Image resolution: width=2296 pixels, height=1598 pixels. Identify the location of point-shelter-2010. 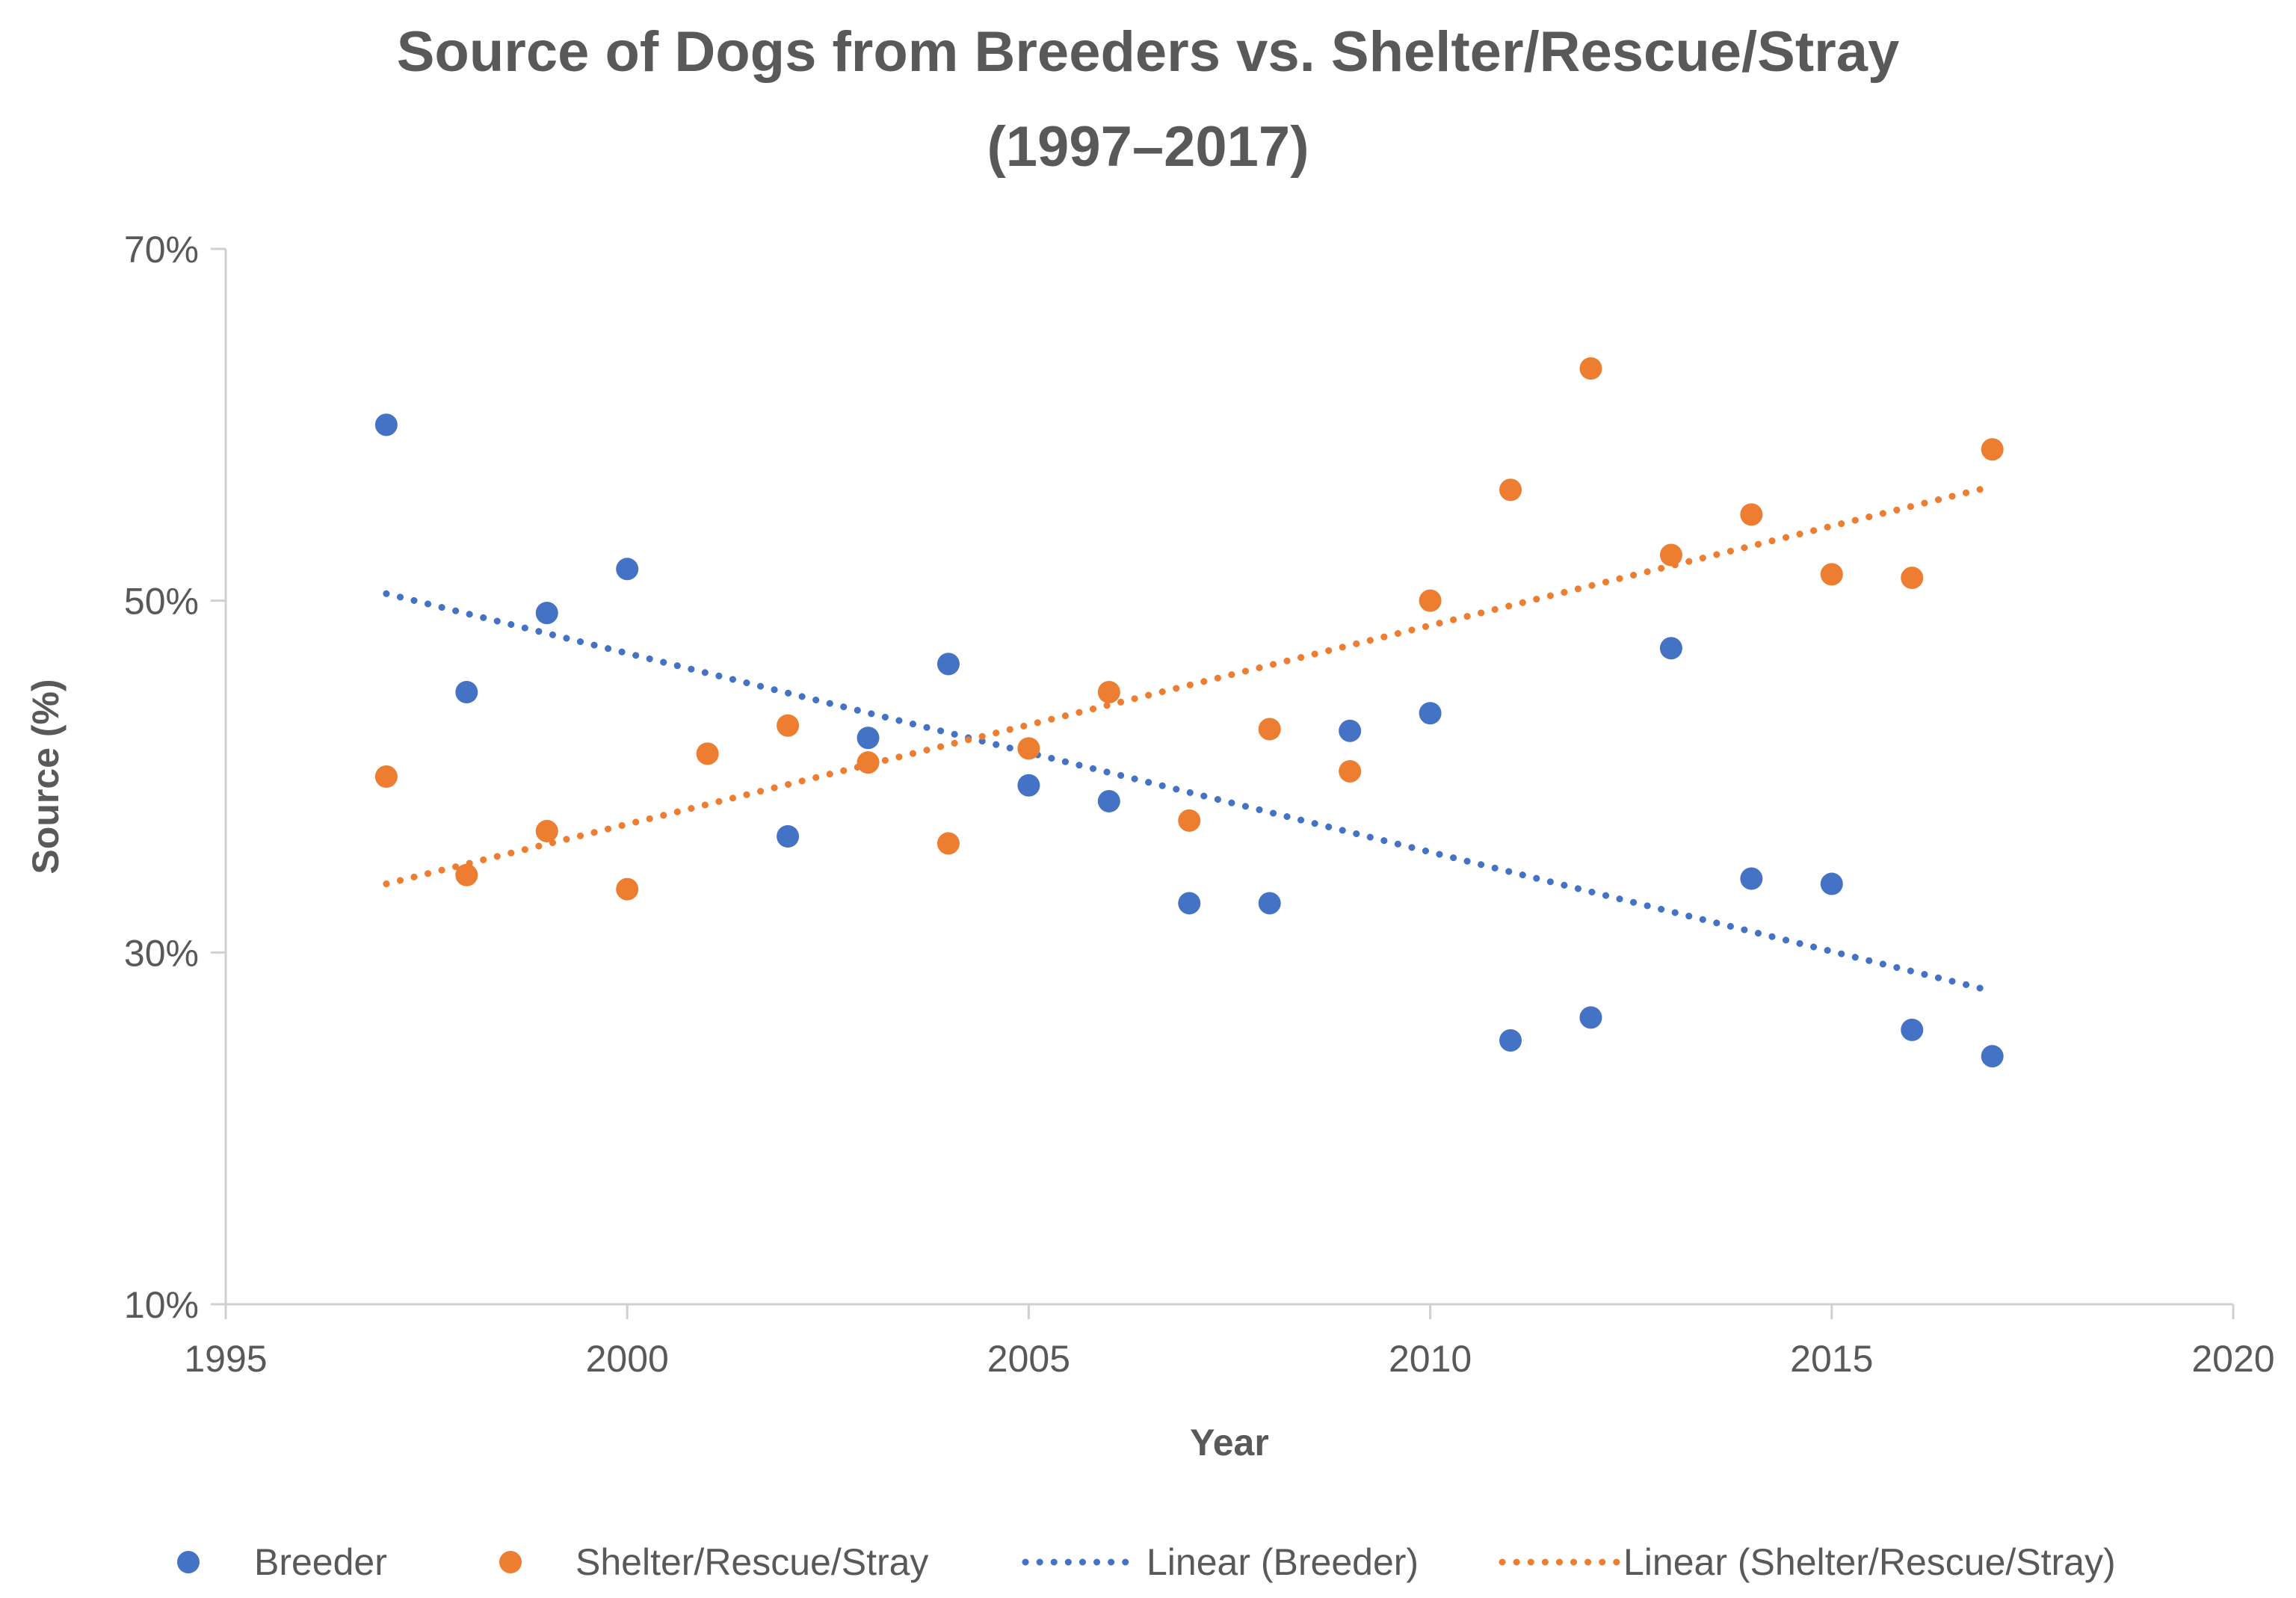
(1431, 600).